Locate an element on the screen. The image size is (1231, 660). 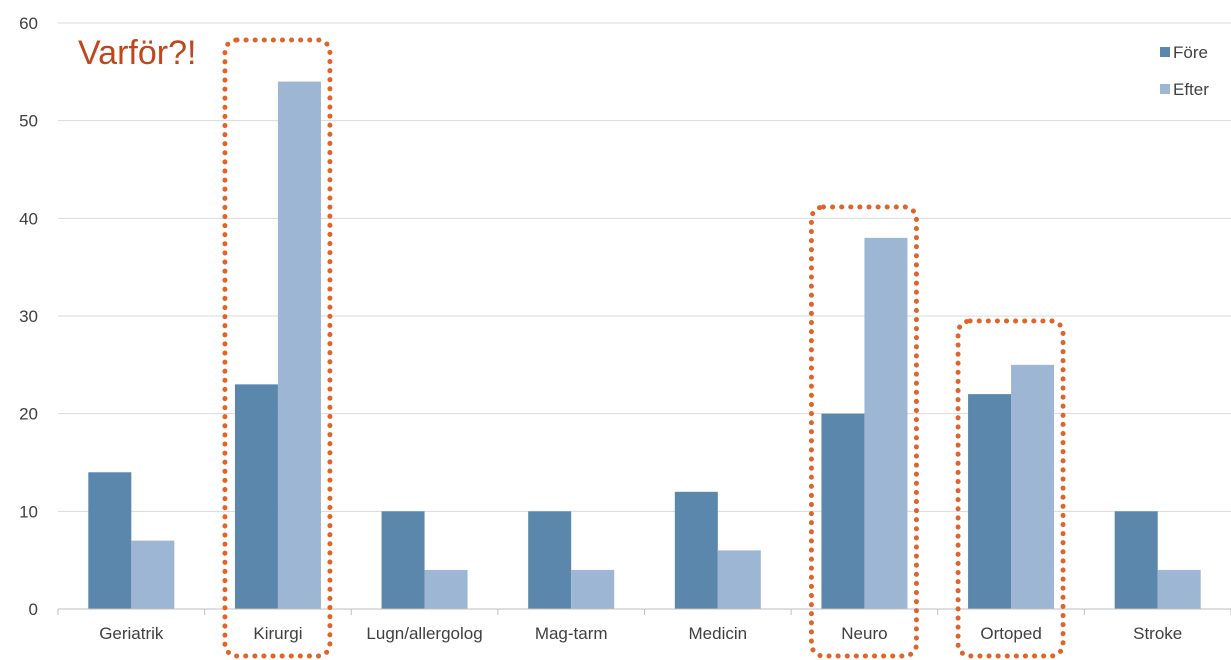
bar-före-geriatrik is located at coordinates (110, 540).